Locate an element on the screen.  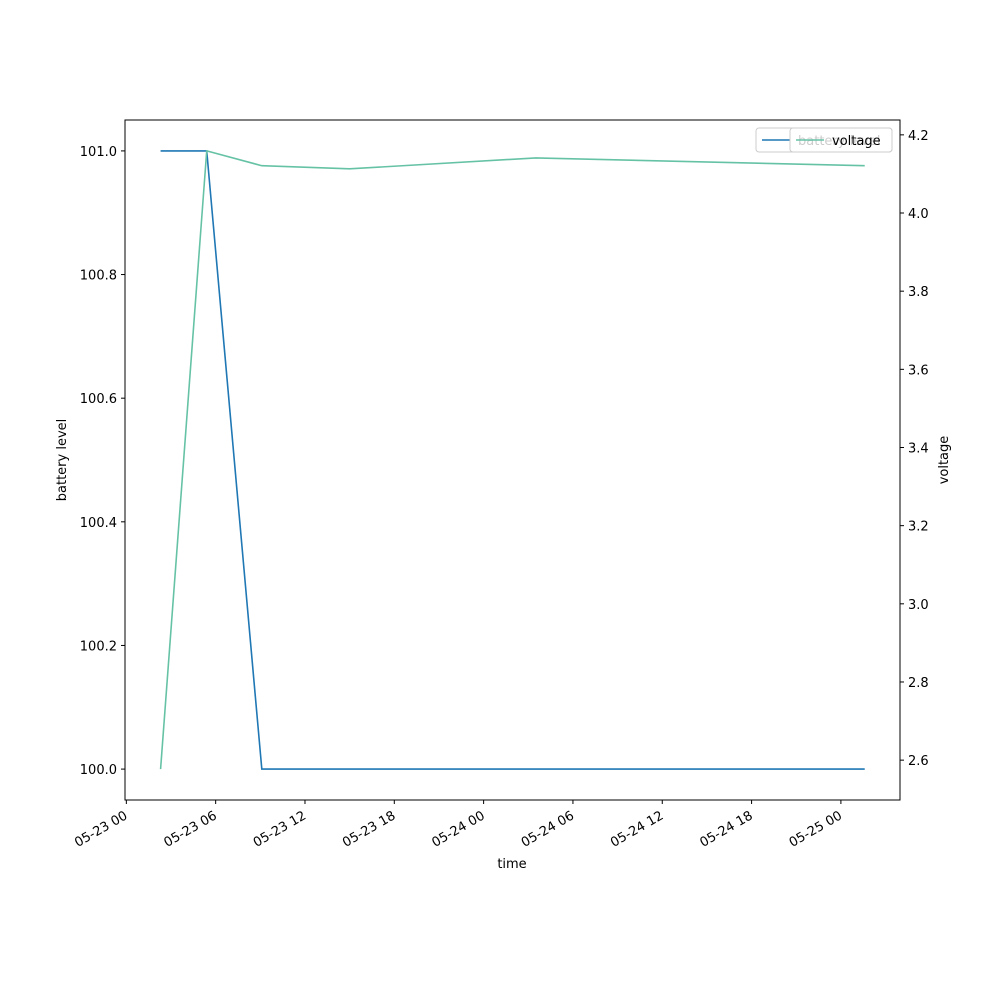
y2-tick-label: 3.8 is located at coordinates (918, 292).